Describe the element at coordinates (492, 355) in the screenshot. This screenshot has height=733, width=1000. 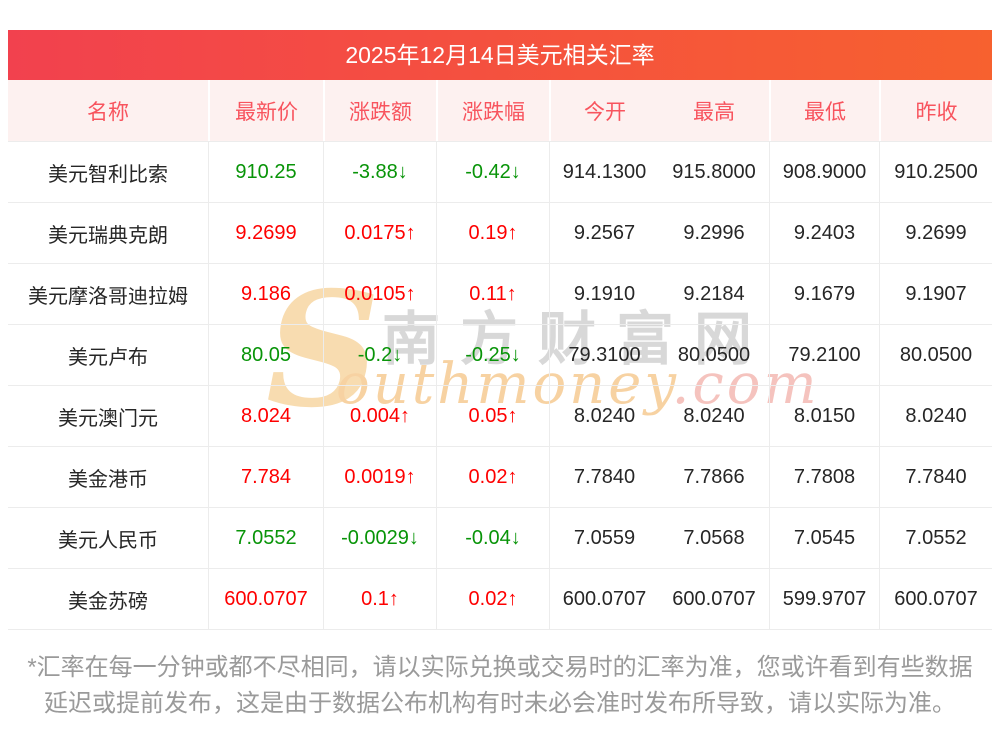
I see `change-percent: -0.25↓` at that location.